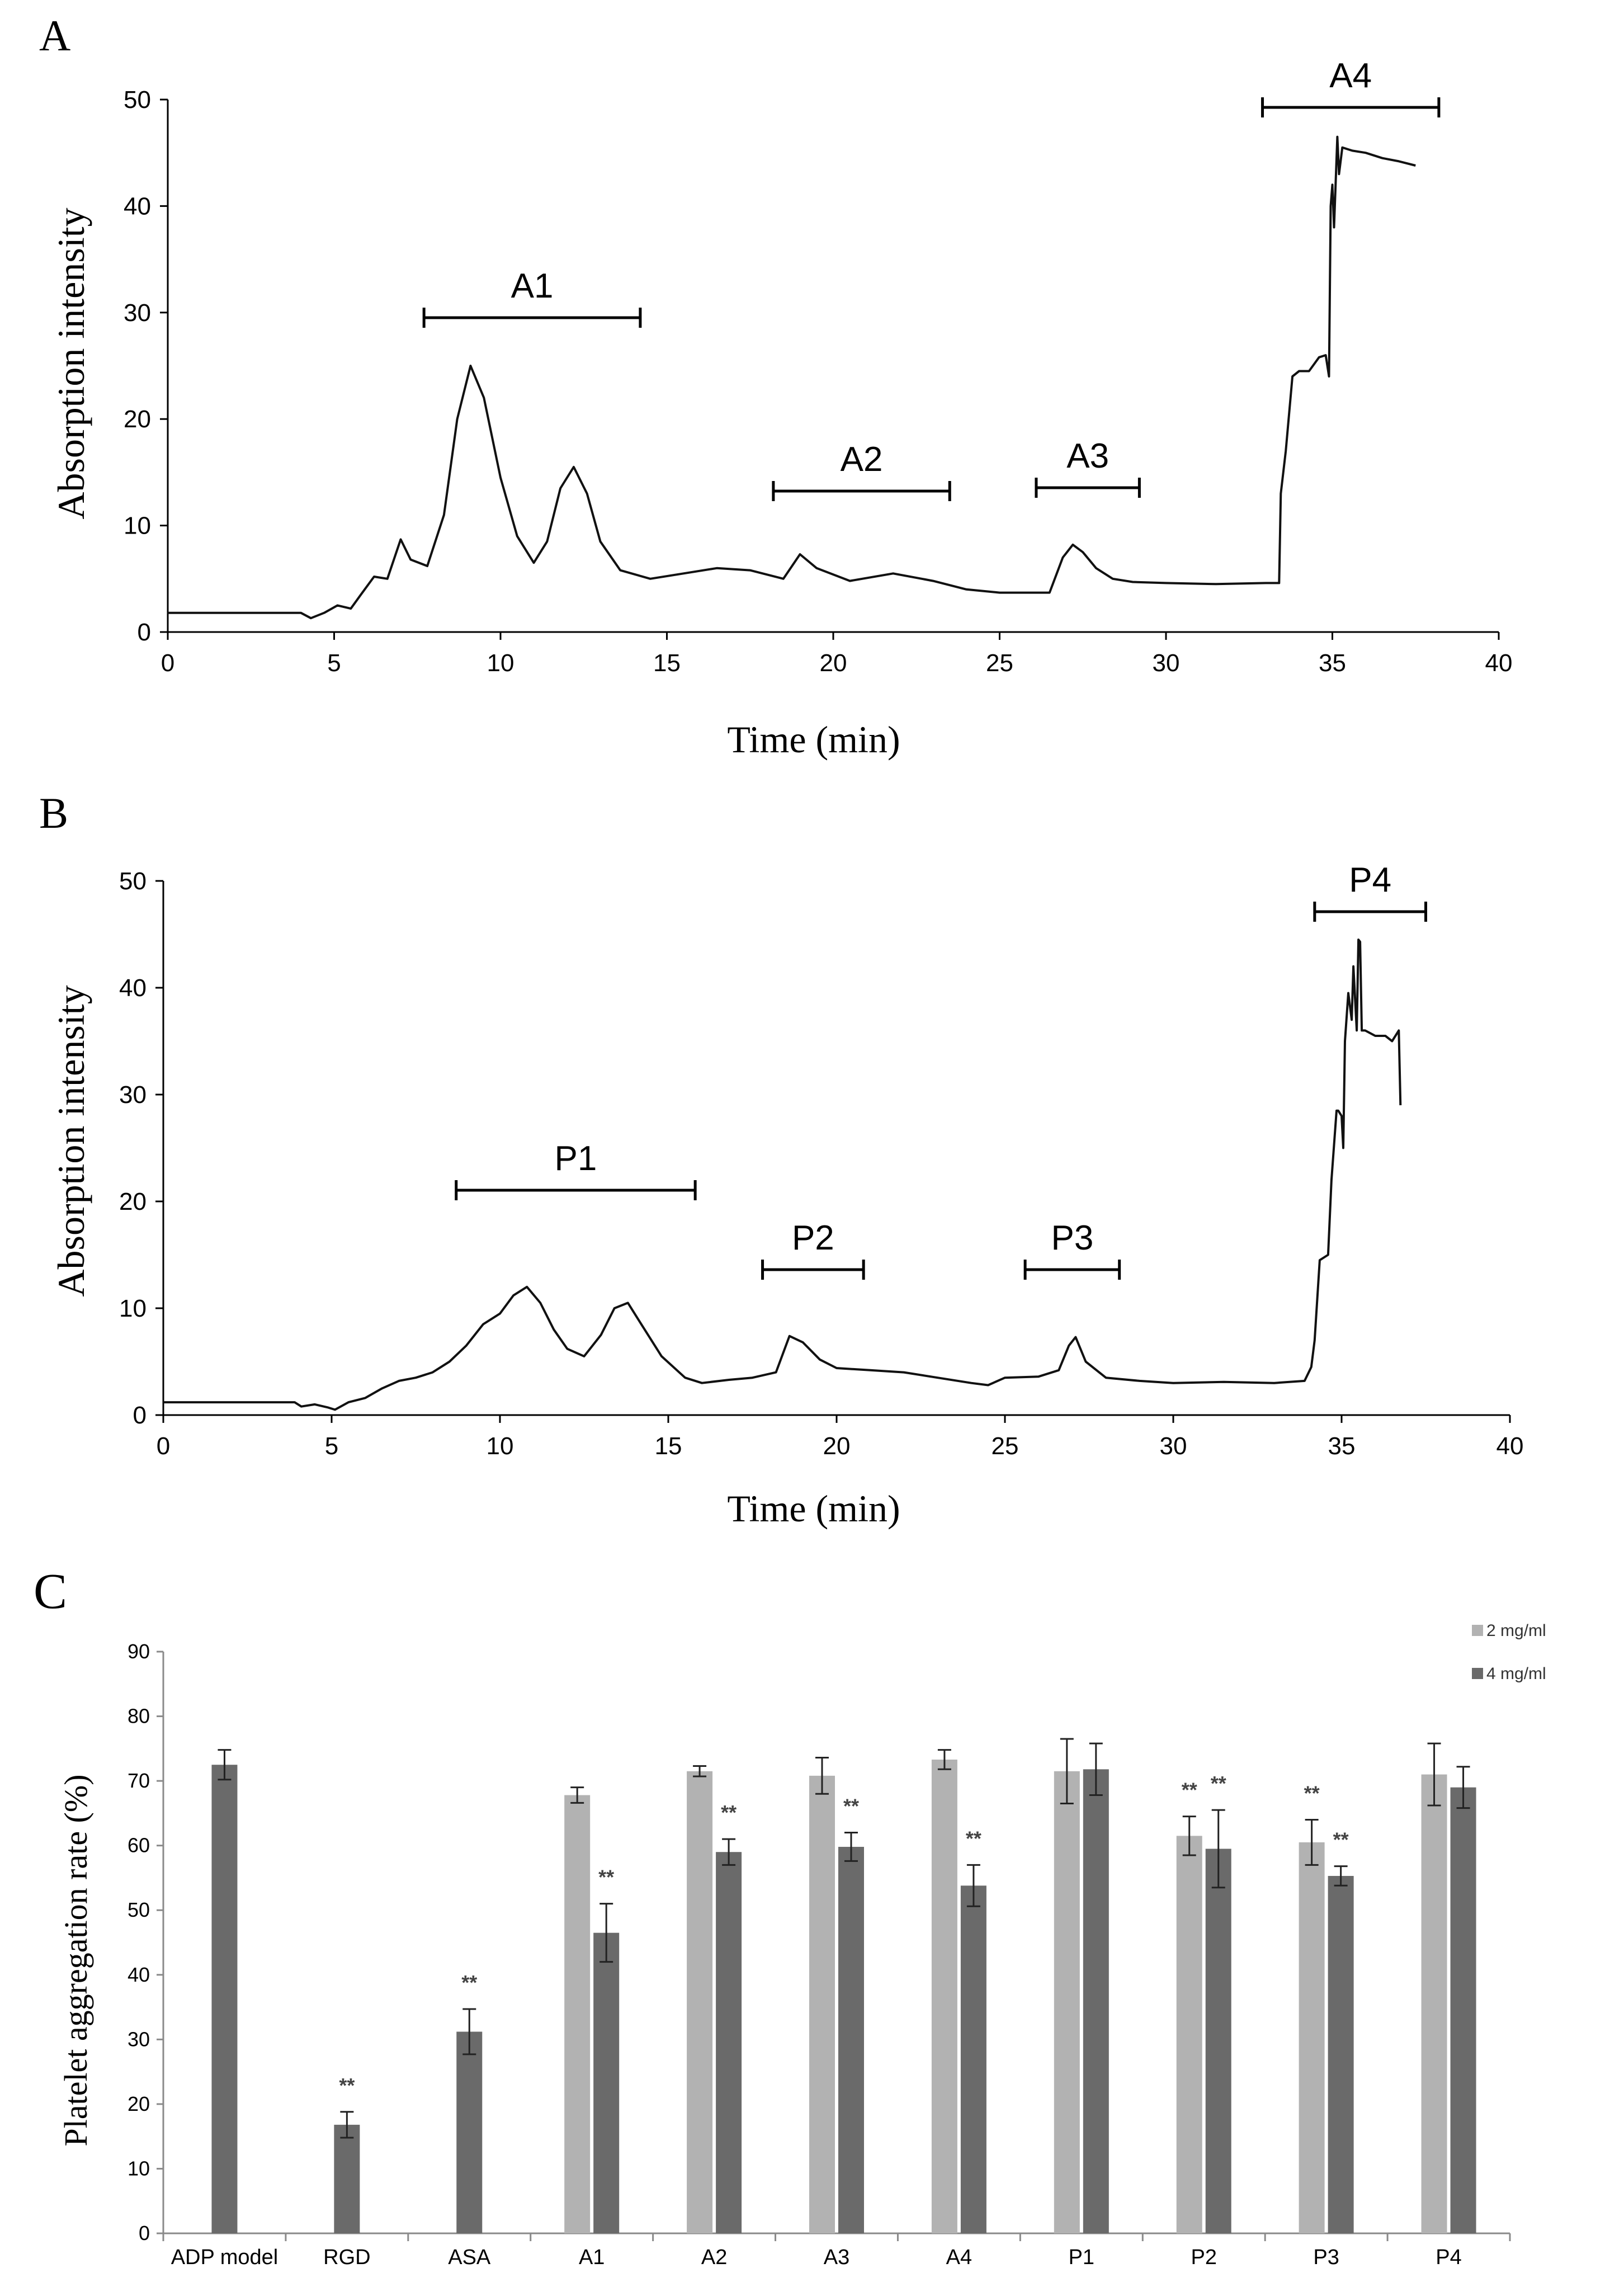  What do you see at coordinates (1477, 1673) in the screenshot?
I see `legend-swatch-4mg` at bounding box center [1477, 1673].